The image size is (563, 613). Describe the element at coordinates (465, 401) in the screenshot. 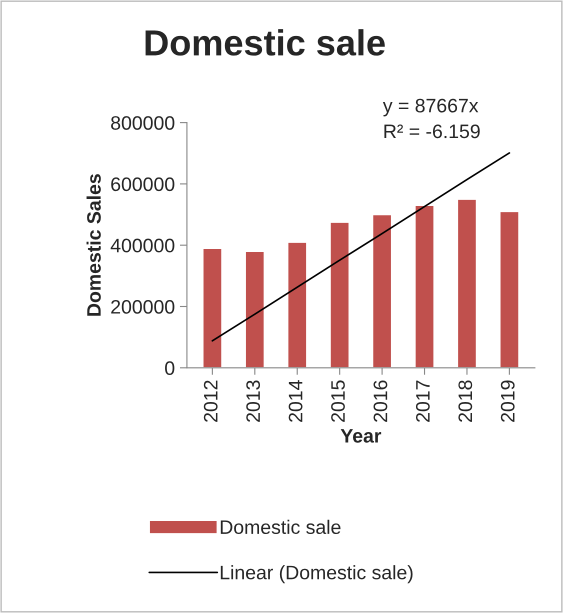

I see `x-tick-label: 2018` at that location.